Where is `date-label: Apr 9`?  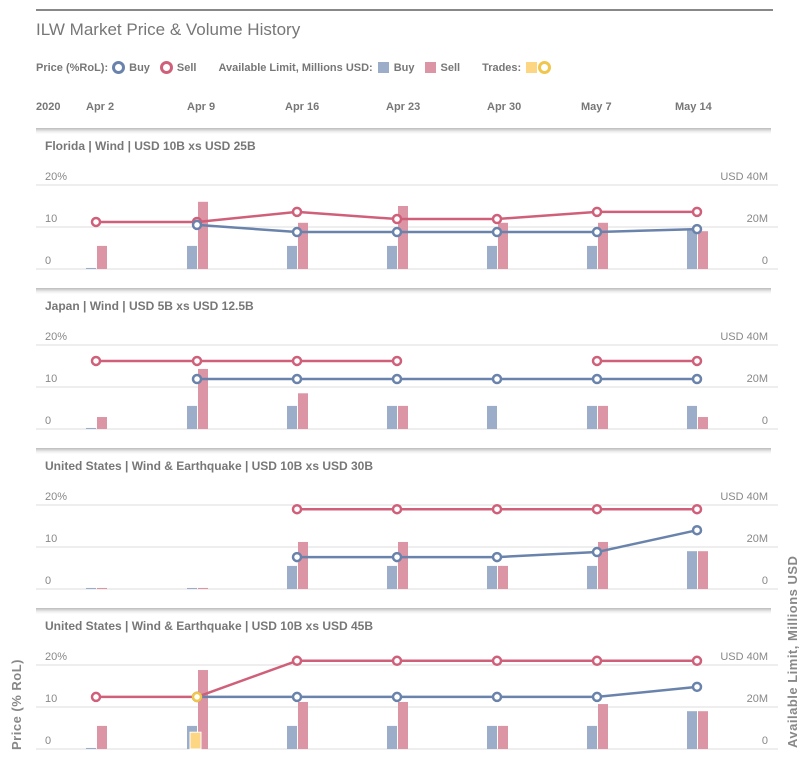 date-label: Apr 9 is located at coordinates (201, 107).